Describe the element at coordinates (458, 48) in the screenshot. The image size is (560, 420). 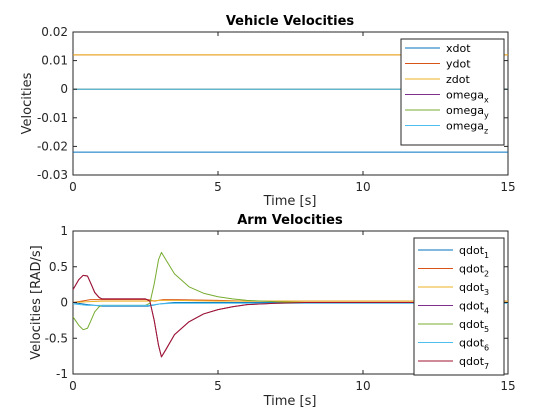
I see `legend-label: xdot` at that location.